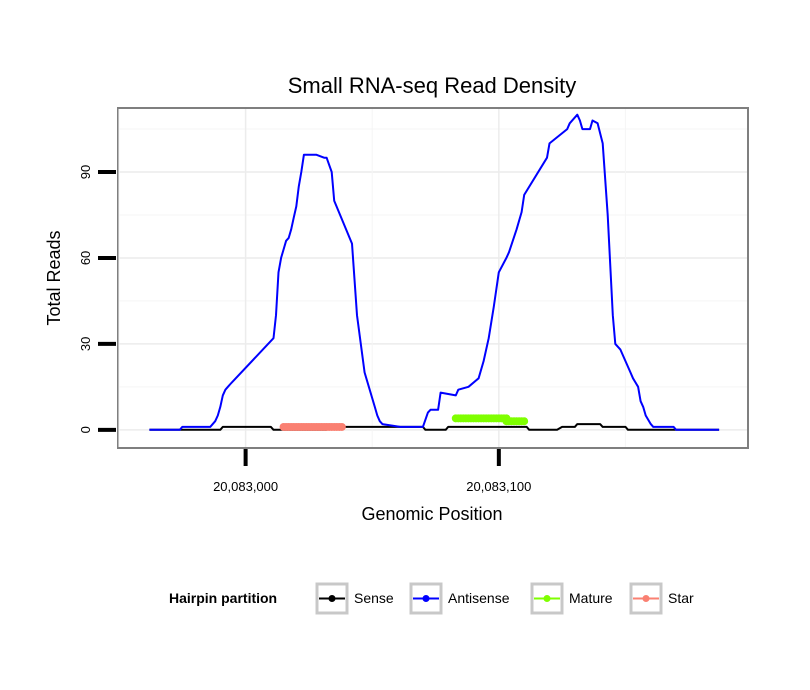  I want to click on segment-point-star, so click(341, 426).